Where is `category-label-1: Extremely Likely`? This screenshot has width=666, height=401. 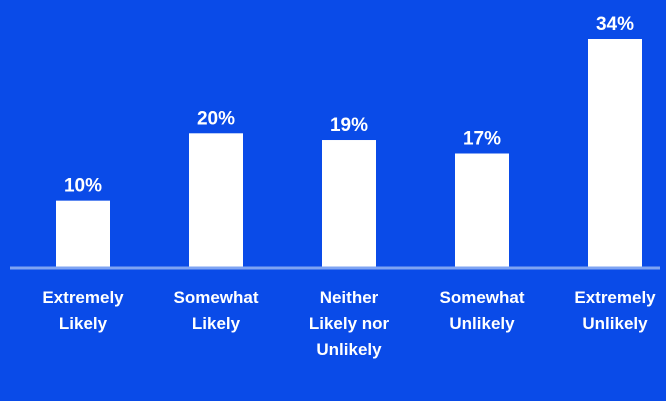
category-label-1: Extremely Likely is located at coordinates (83, 310).